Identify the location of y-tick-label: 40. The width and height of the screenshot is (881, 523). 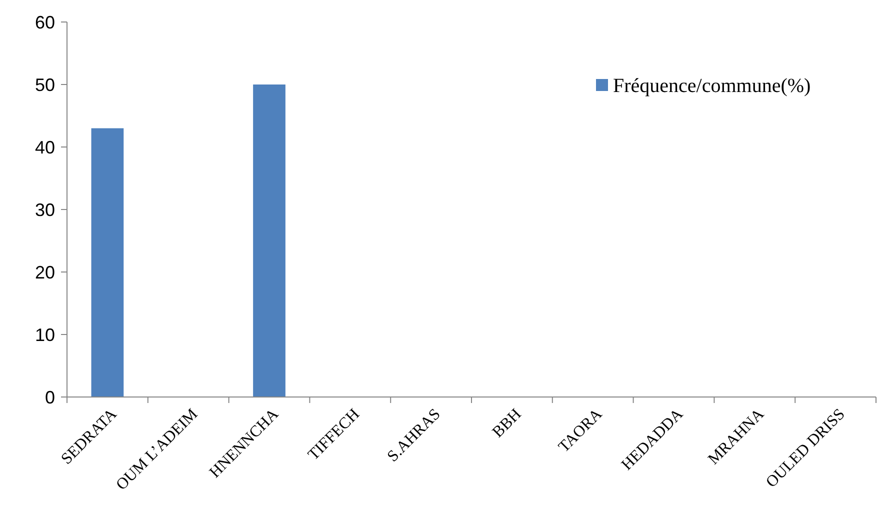
(44, 147).